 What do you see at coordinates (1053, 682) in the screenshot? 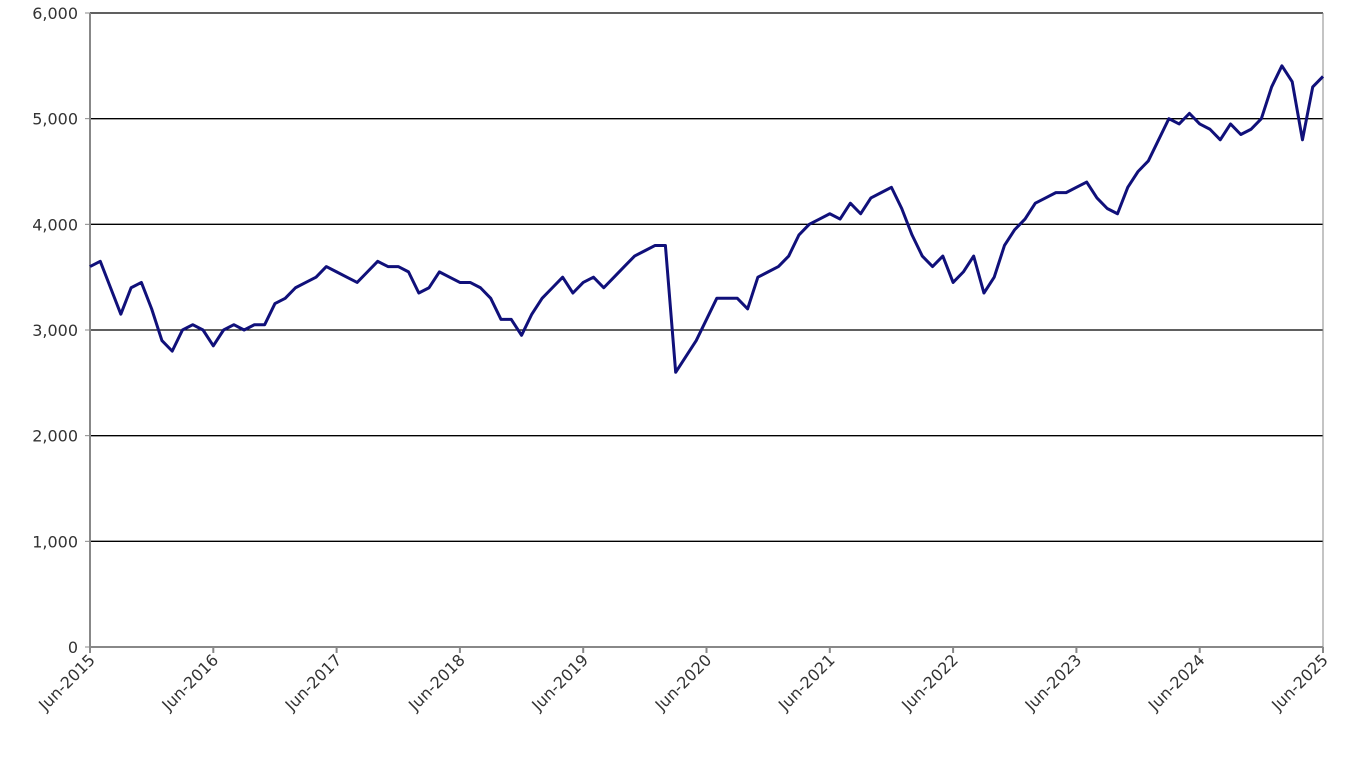
I see `x-tick-label: Jun-2023` at bounding box center [1053, 682].